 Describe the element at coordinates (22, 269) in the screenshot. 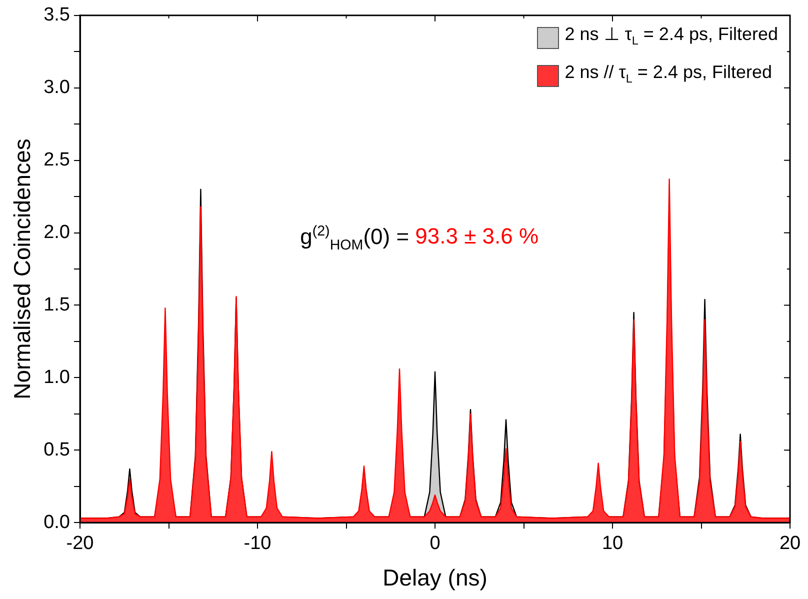

I see `y-axis-title: Normalised Coincidences` at that location.